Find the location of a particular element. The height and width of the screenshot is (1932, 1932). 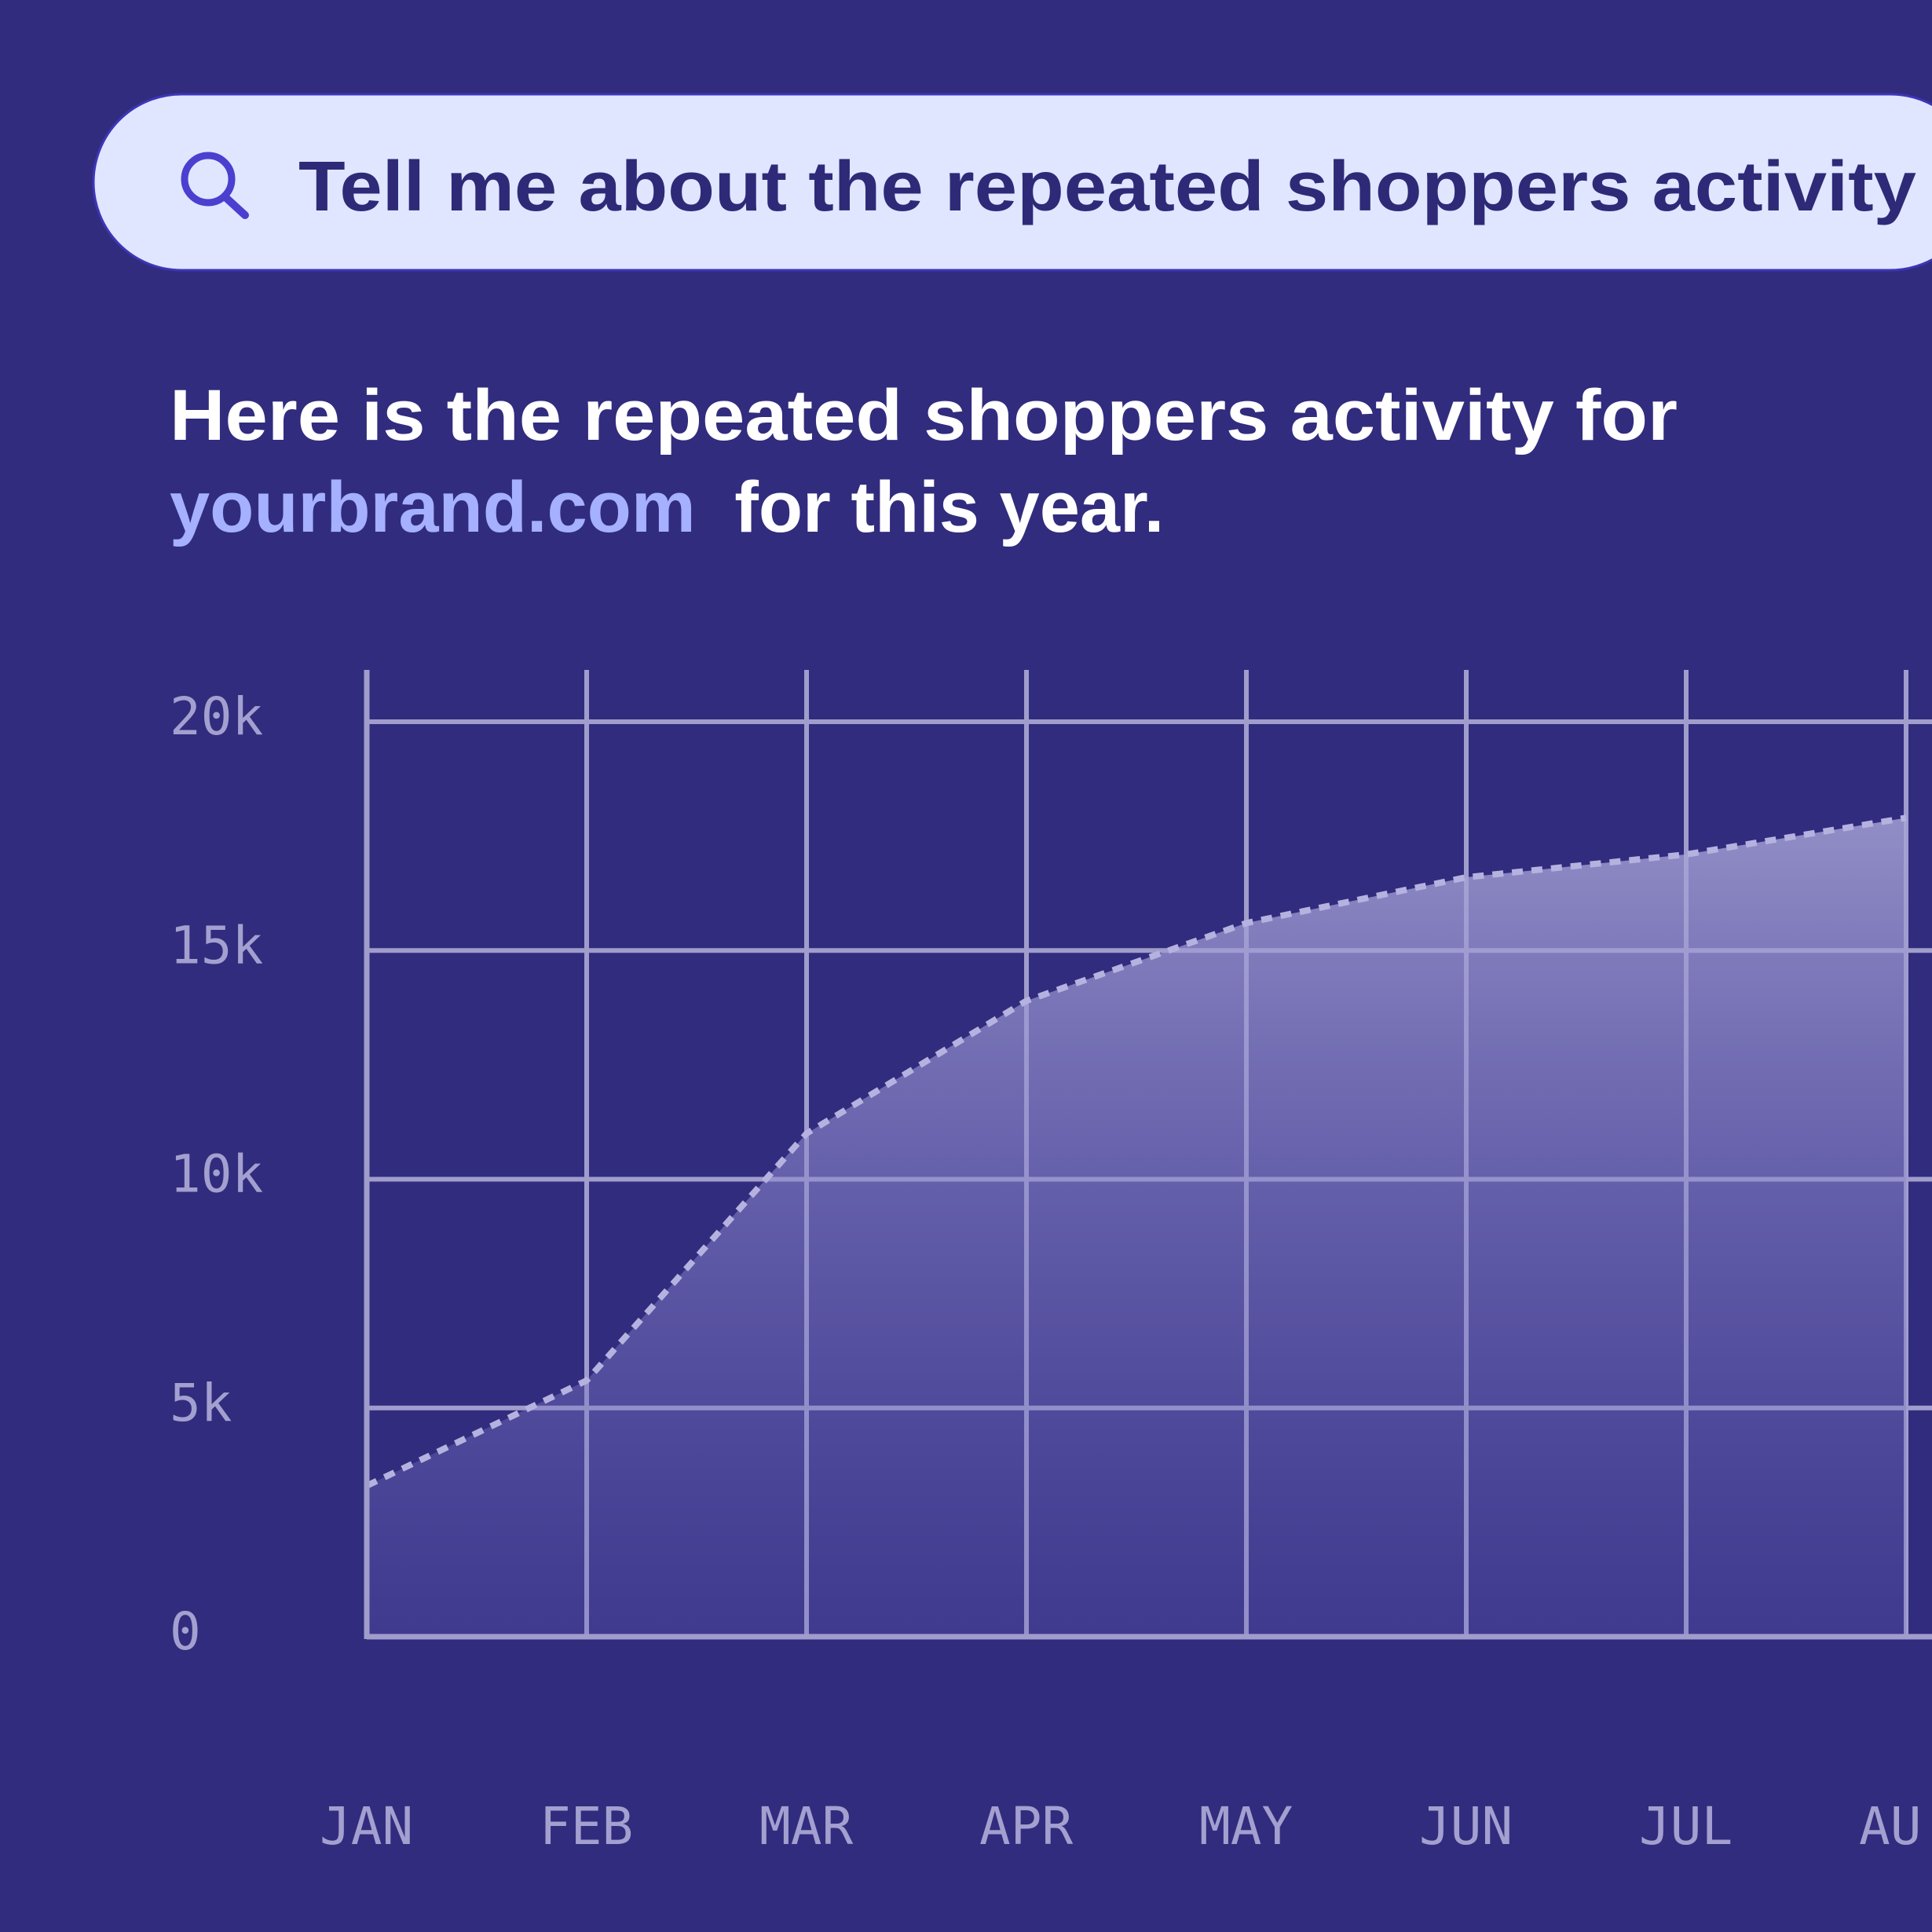

x-tick-label: FEB is located at coordinates (587, 1826).